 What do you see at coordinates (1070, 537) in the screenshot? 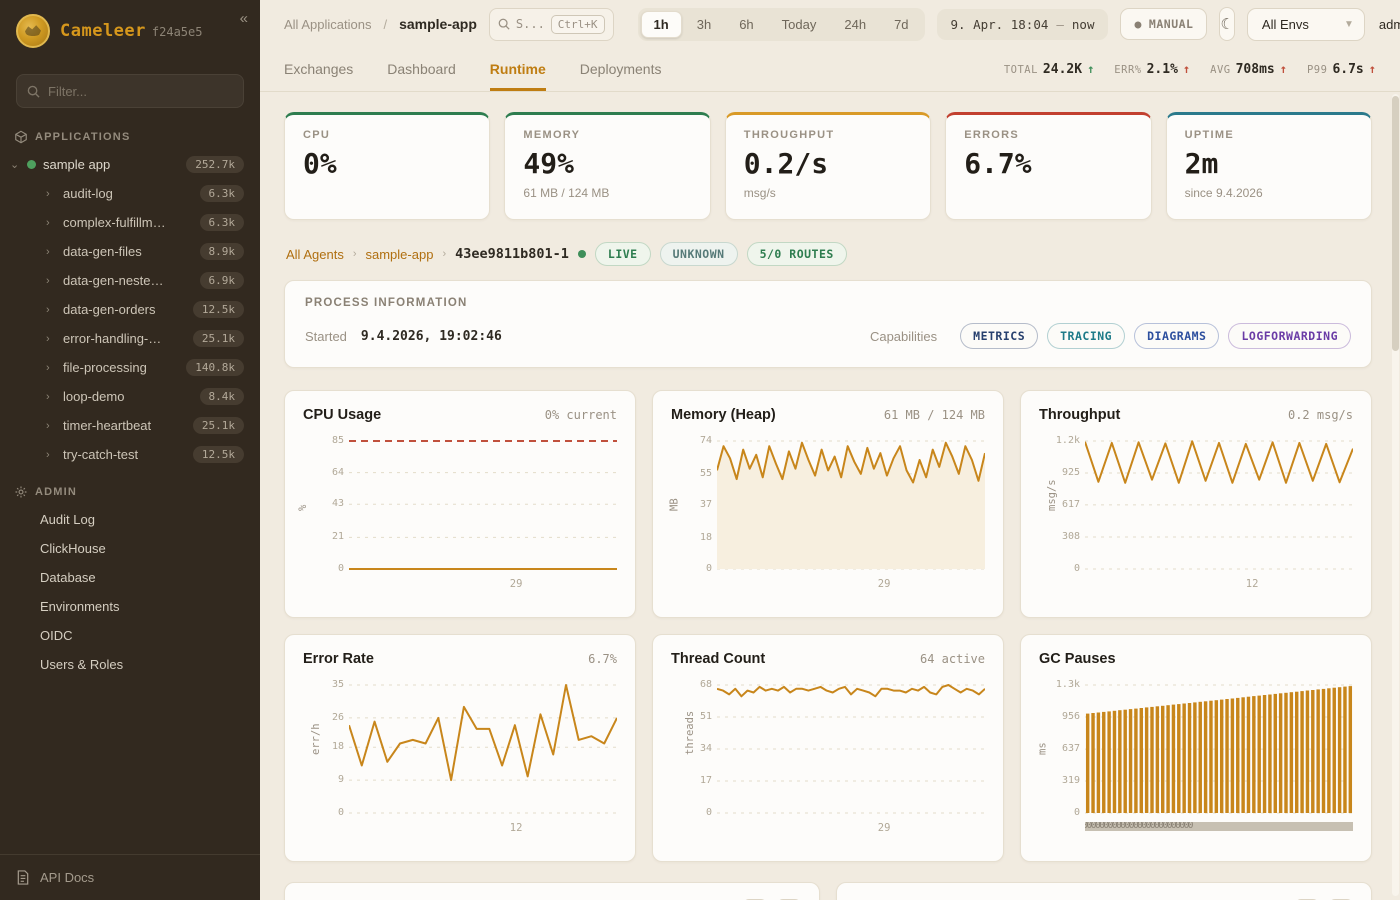
I see `y-tick-label: 308` at bounding box center [1070, 537].